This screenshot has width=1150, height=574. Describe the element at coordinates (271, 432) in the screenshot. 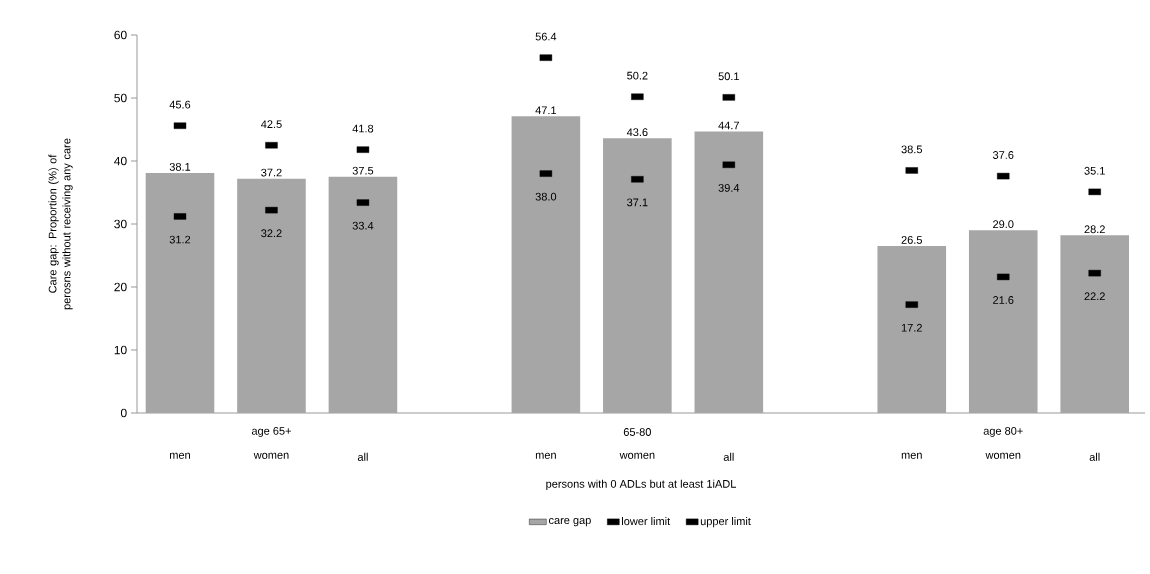

I see `text: age 65+` at that location.